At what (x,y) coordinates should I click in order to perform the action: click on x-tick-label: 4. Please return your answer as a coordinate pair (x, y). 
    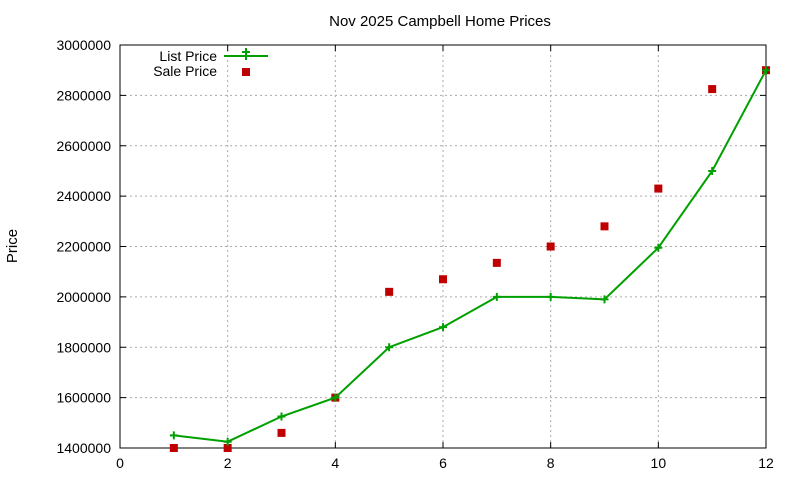
    Looking at the image, I should click on (335, 463).